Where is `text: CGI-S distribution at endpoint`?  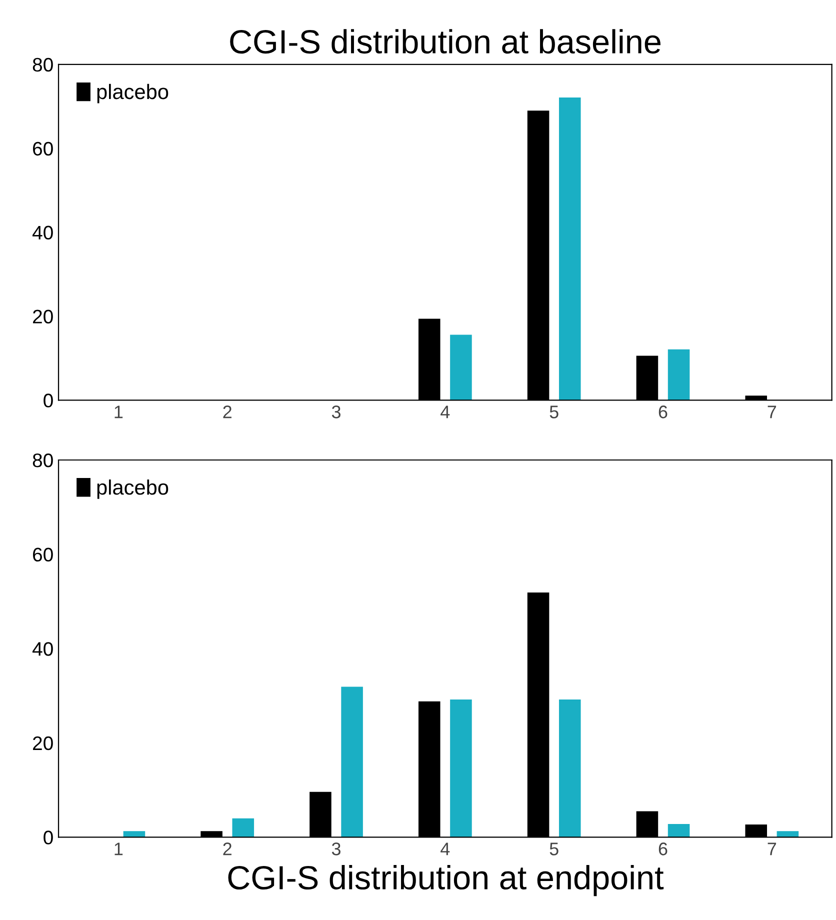 text: CGI-S distribution at endpoint is located at coordinates (446, 880).